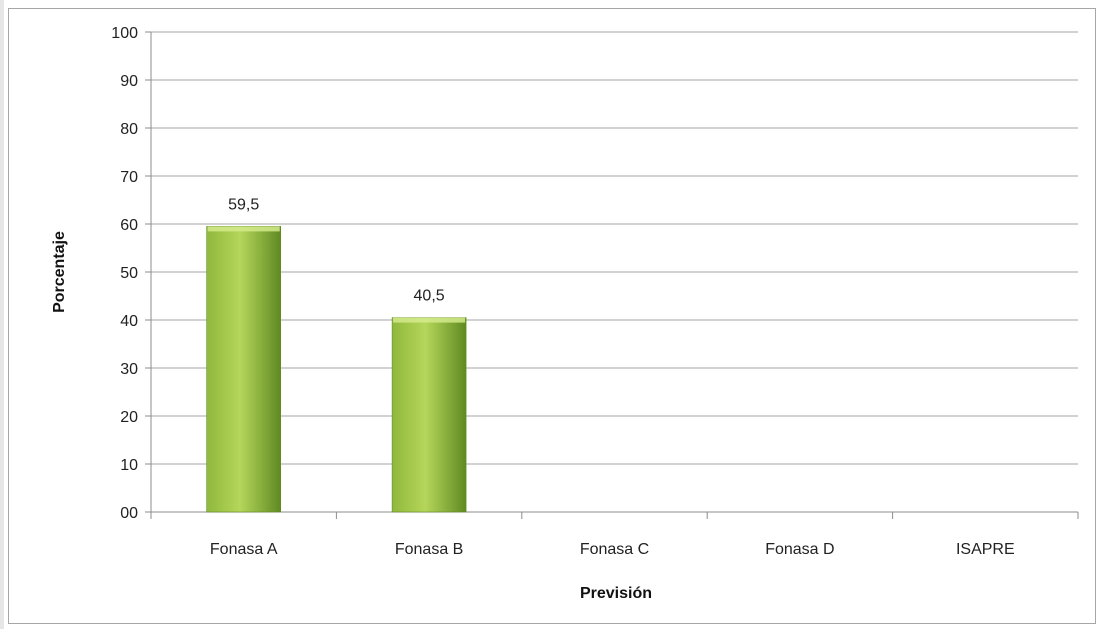 This screenshot has height=629, width=1104. I want to click on window-edge, so click(2, 314).